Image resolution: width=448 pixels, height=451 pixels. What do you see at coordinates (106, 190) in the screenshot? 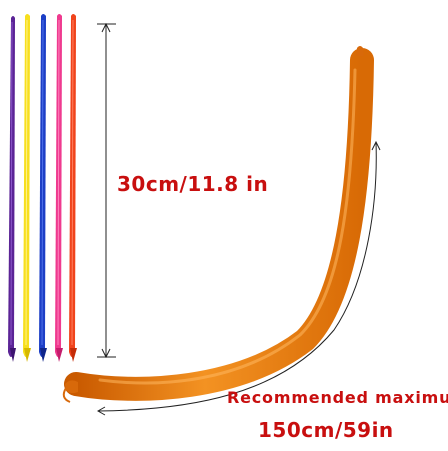
I see `vertical-measure` at bounding box center [106, 190].